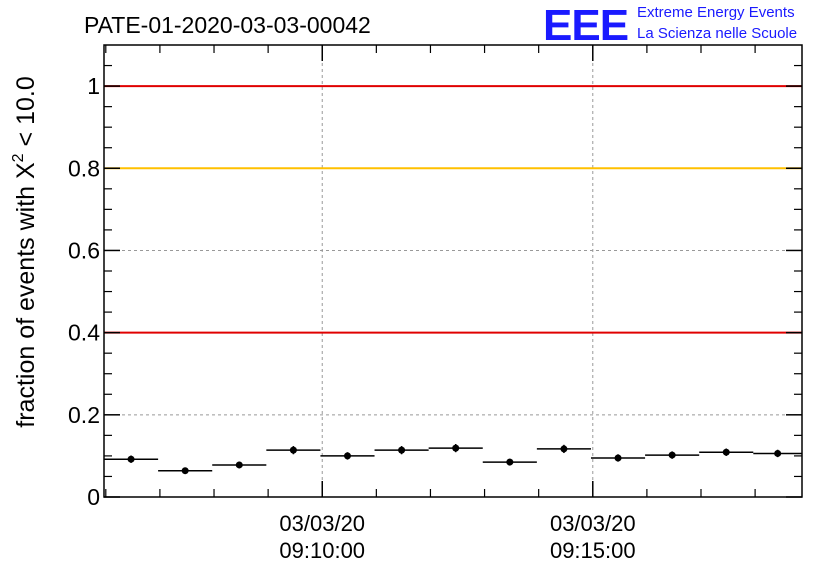  I want to click on y-axis-label-sup: 2, so click(18, 157).